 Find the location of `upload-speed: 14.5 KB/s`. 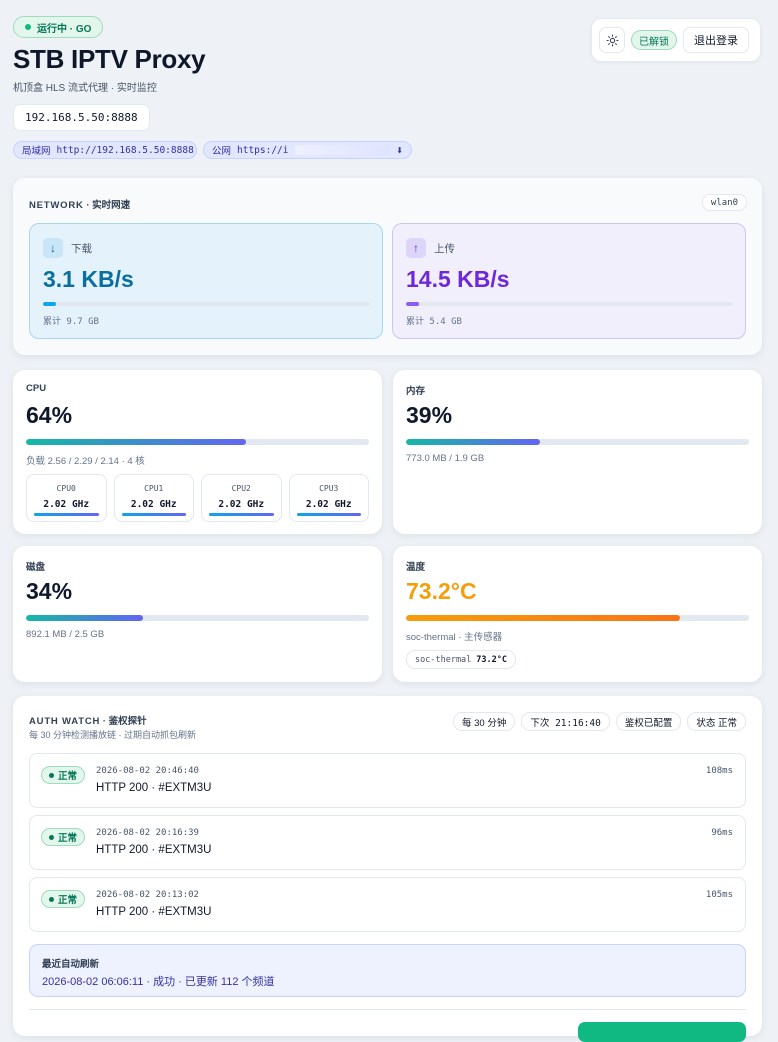

upload-speed: 14.5 KB/s is located at coordinates (458, 279).